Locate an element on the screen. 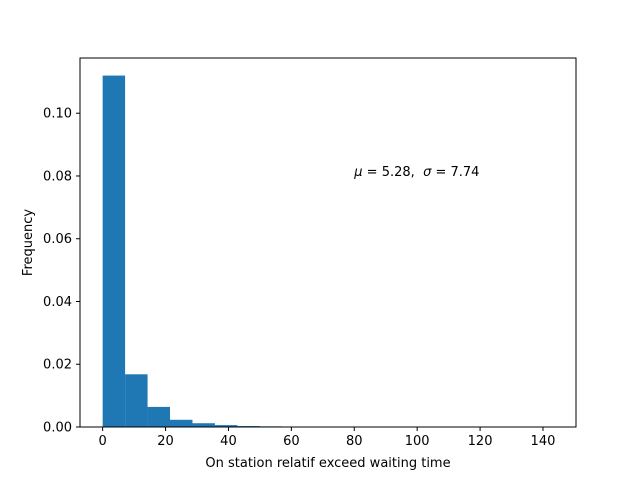 The width and height of the screenshot is (640, 480). x-tick-label: 60 is located at coordinates (291, 441).